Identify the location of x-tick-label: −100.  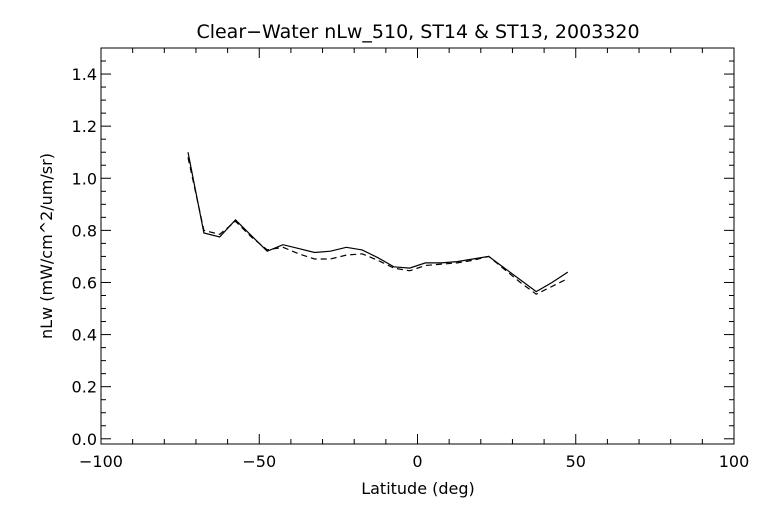
(101, 461).